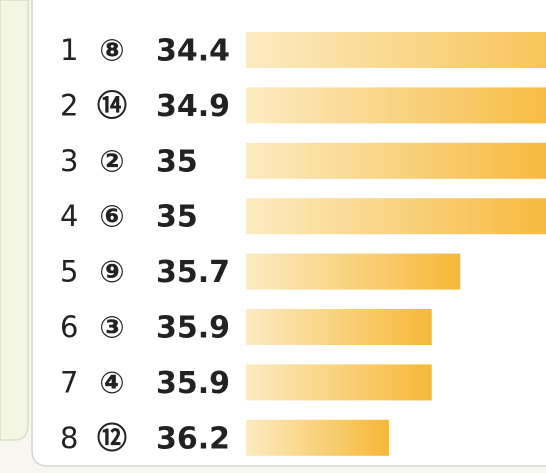 Image resolution: width=546 pixels, height=473 pixels. What do you see at coordinates (69, 272) in the screenshot?
I see `rank: 5` at bounding box center [69, 272].